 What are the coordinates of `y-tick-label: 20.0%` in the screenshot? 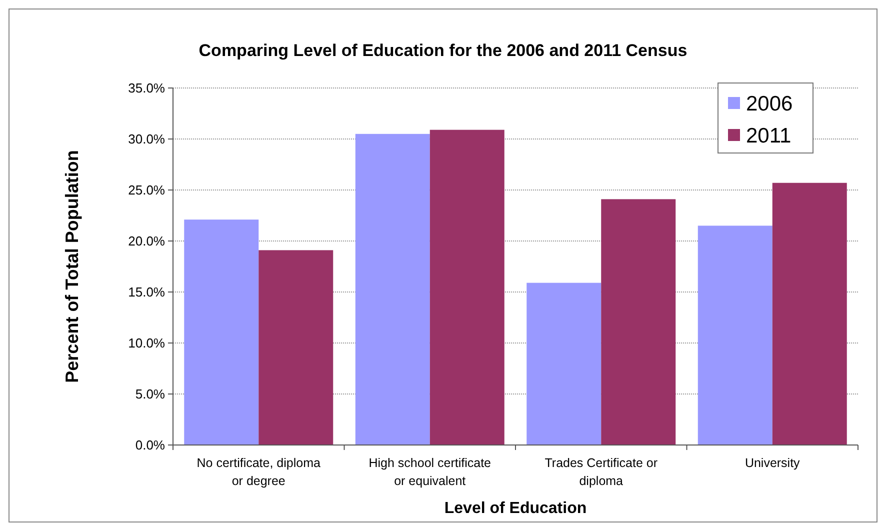 It's located at (147, 241).